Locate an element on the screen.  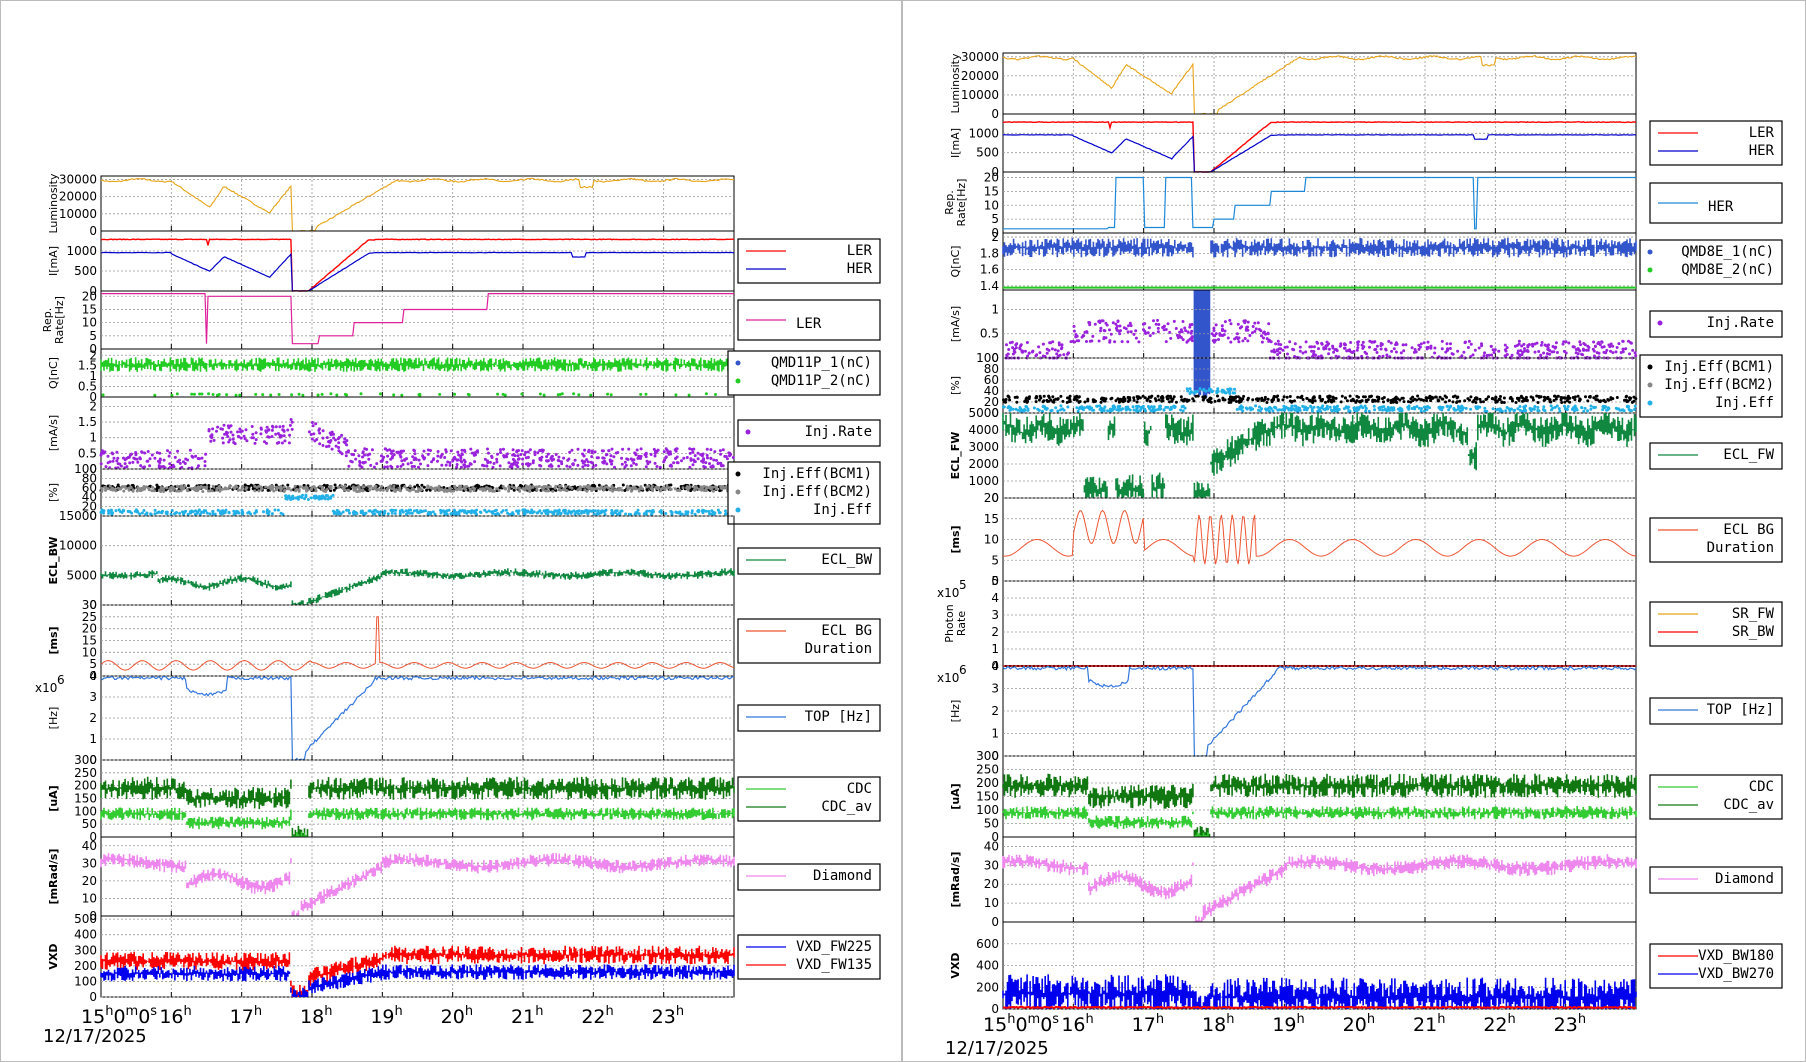
y-tick-label: 10 is located at coordinates (991, 205).